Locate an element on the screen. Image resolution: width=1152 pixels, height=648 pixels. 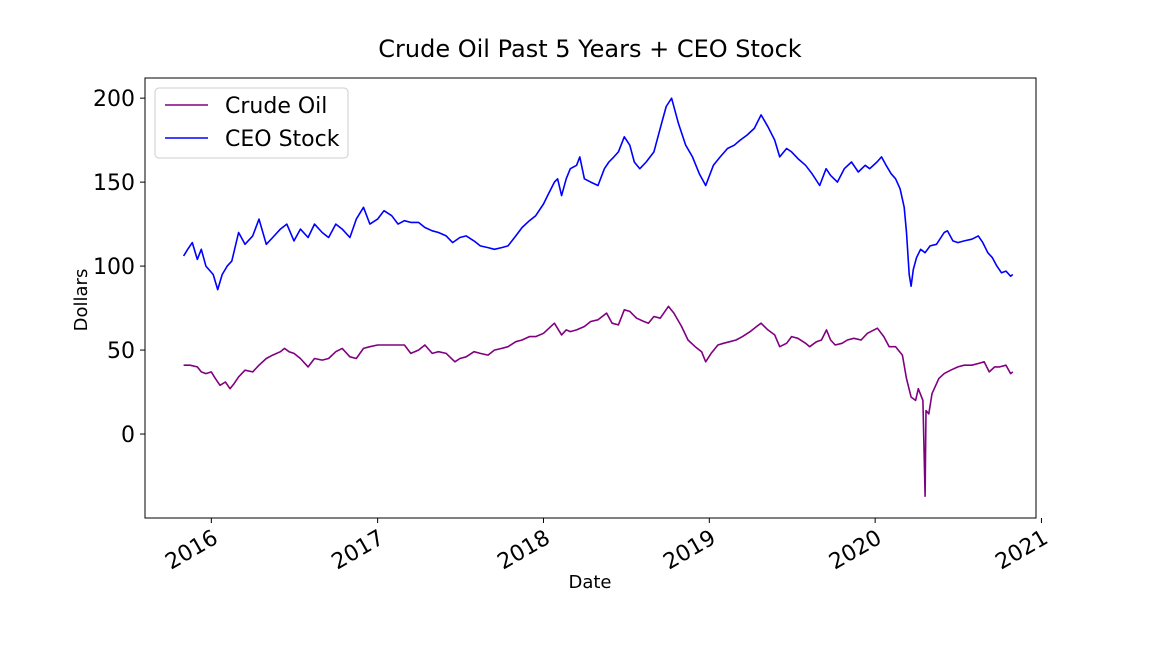
x-tick-label: 2018 is located at coordinates (523, 551).